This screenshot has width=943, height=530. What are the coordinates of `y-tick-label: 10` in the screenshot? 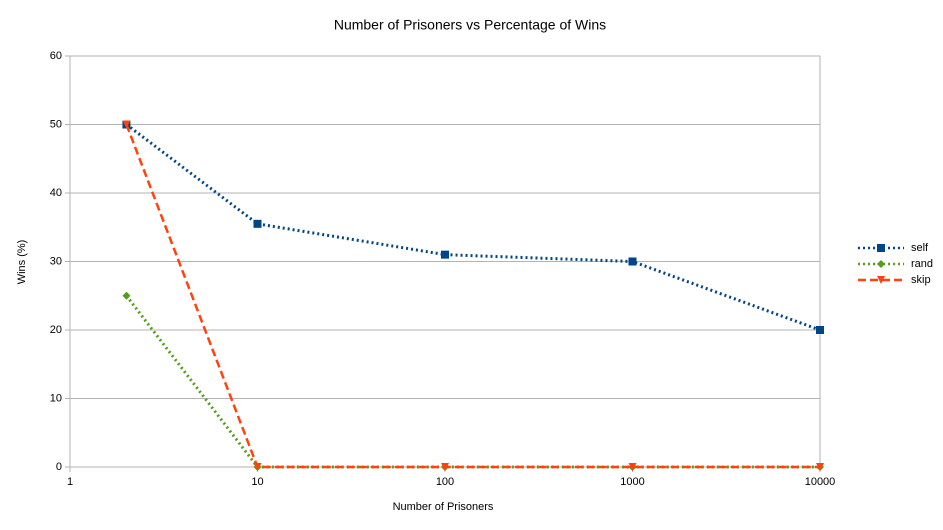 It's located at (56, 398).